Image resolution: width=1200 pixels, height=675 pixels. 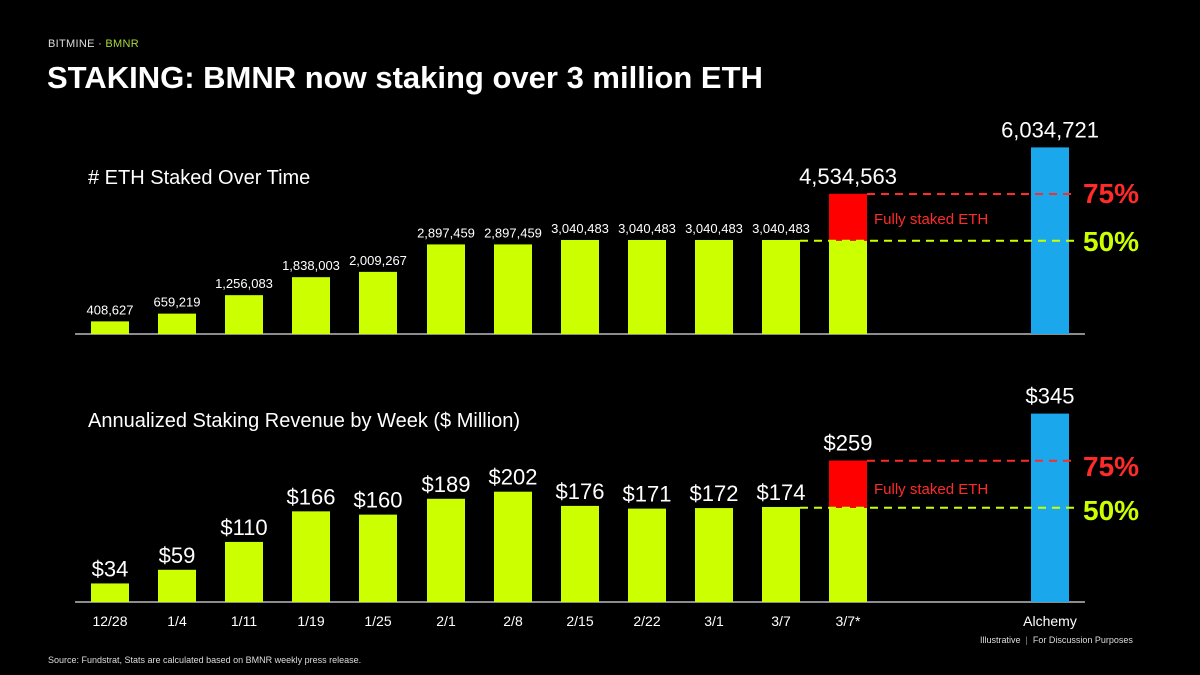 I want to click on x-tick-label: 1/19, so click(x=310, y=621).